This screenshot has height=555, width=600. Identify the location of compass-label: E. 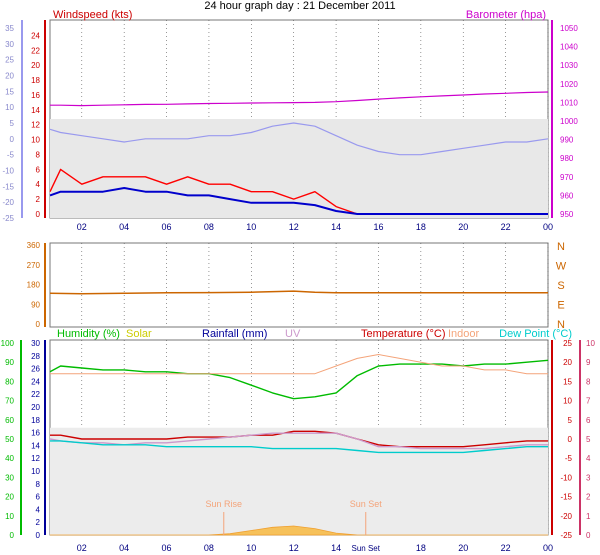
(560, 306).